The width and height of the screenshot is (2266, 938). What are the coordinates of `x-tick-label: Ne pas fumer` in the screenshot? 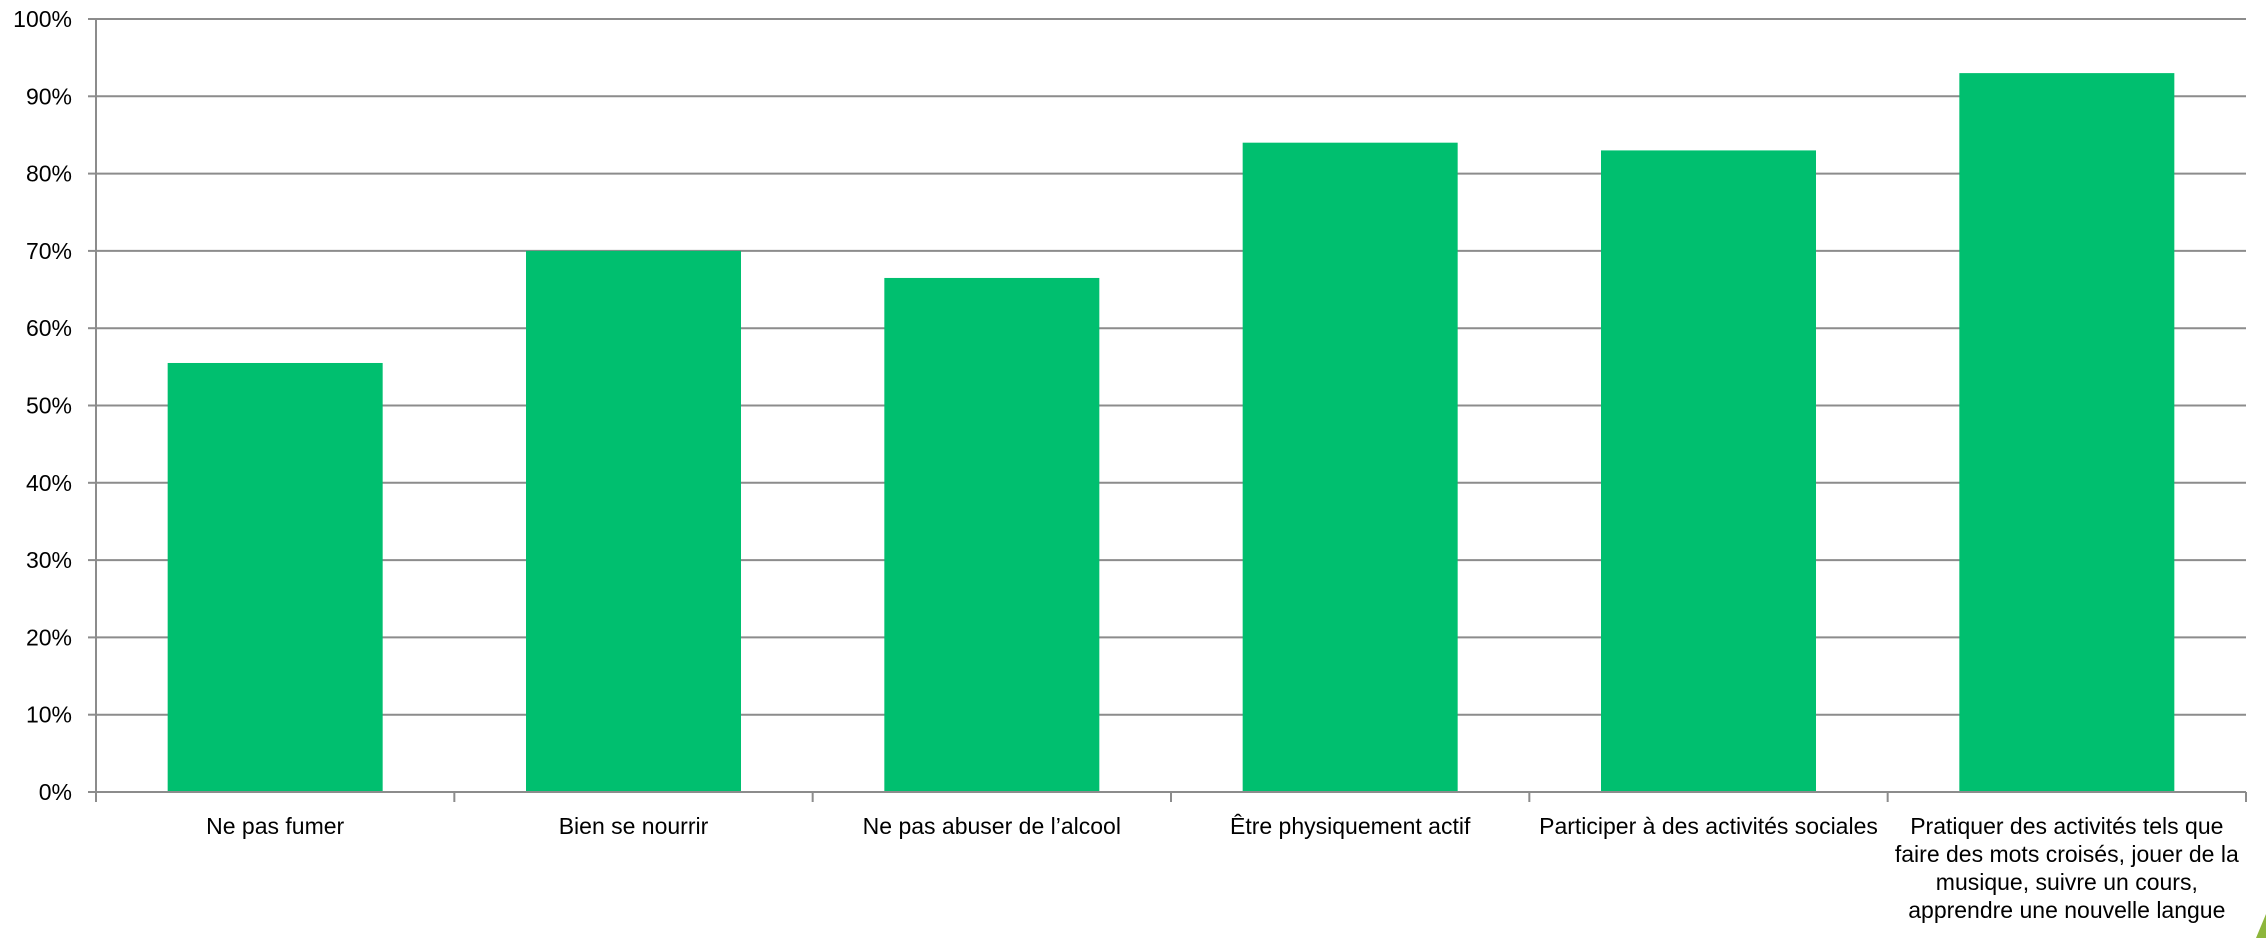 It's located at (275, 826).